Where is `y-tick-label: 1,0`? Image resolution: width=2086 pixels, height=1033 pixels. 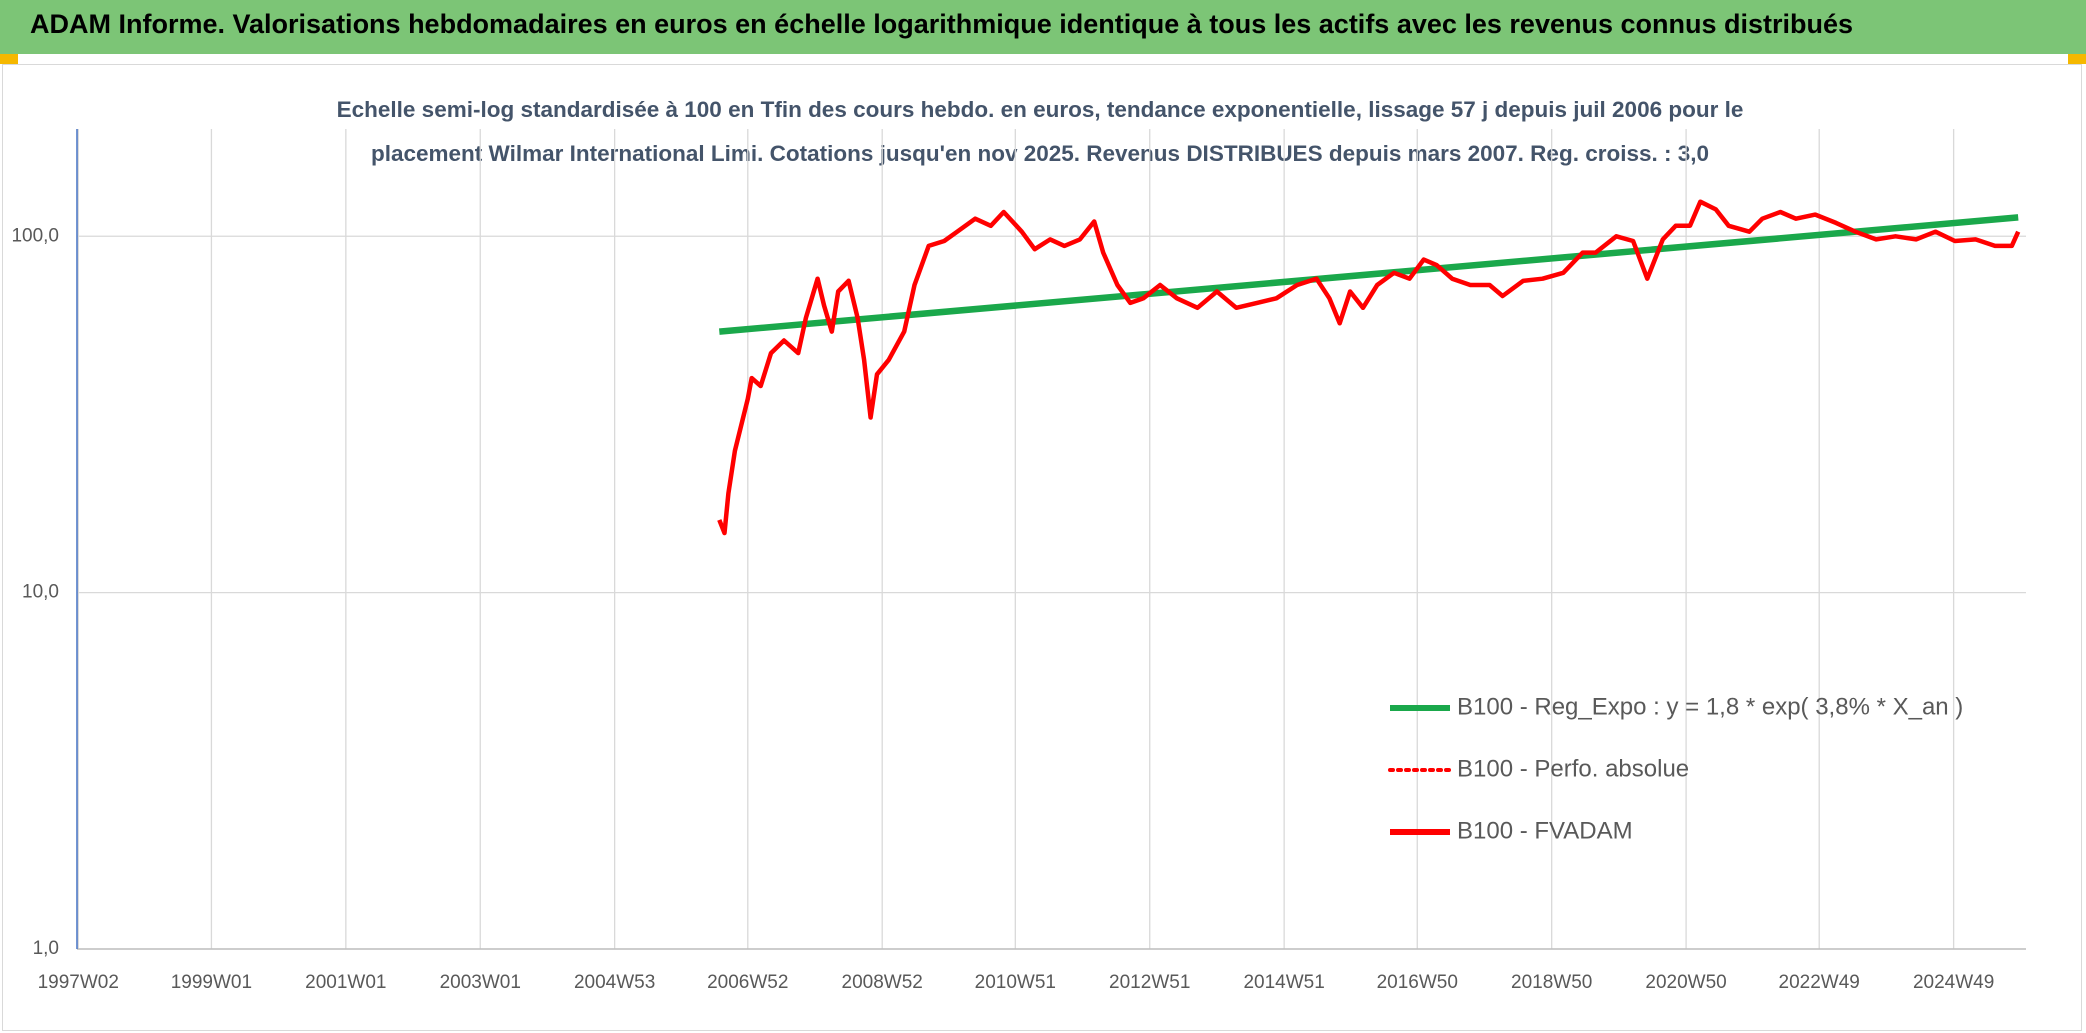 y-tick-label: 1,0 is located at coordinates (46, 948).